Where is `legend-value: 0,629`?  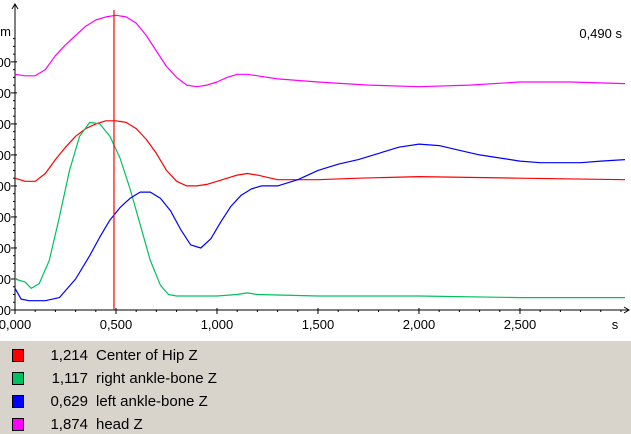 legend-value: 0,629 is located at coordinates (69, 401).